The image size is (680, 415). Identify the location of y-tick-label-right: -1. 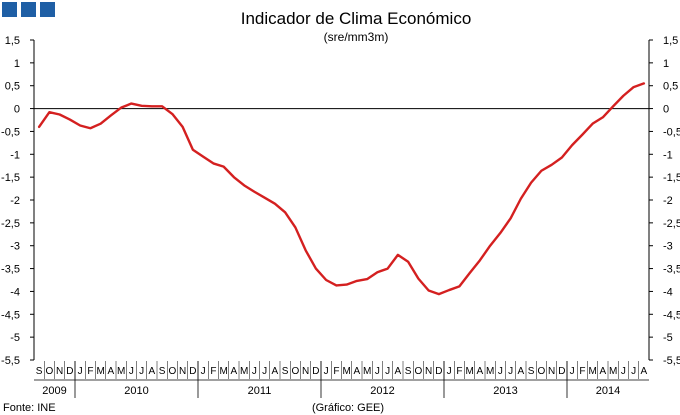
(668, 155).